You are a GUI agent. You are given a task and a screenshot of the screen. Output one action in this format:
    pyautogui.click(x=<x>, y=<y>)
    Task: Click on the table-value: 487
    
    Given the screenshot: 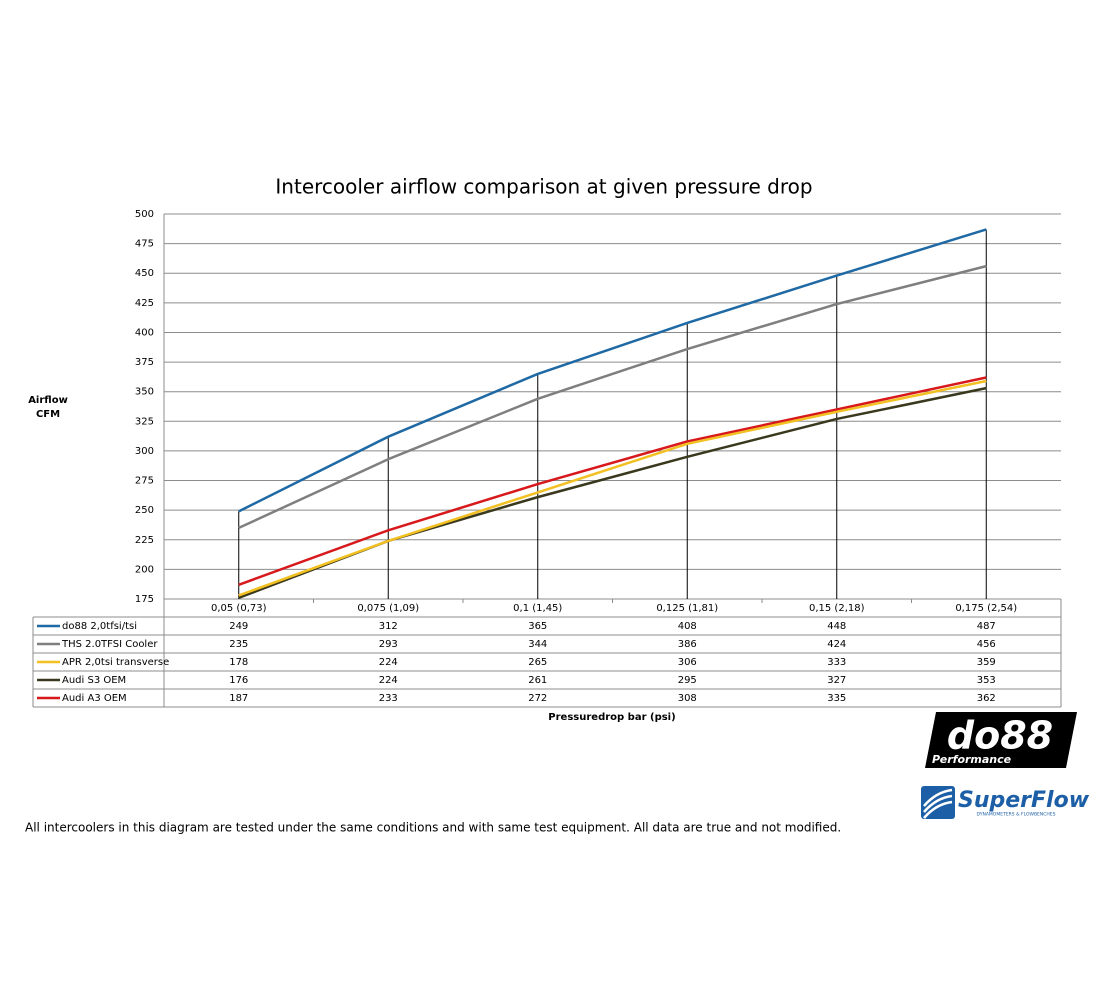 What is the action you would take?
    pyautogui.click(x=986, y=626)
    